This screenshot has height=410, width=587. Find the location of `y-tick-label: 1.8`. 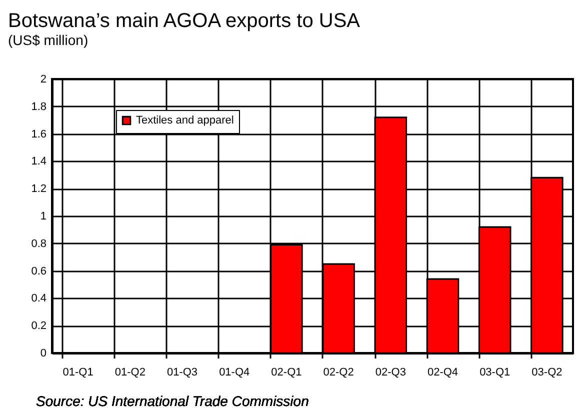

y-tick-label: 1.8 is located at coordinates (38, 106).